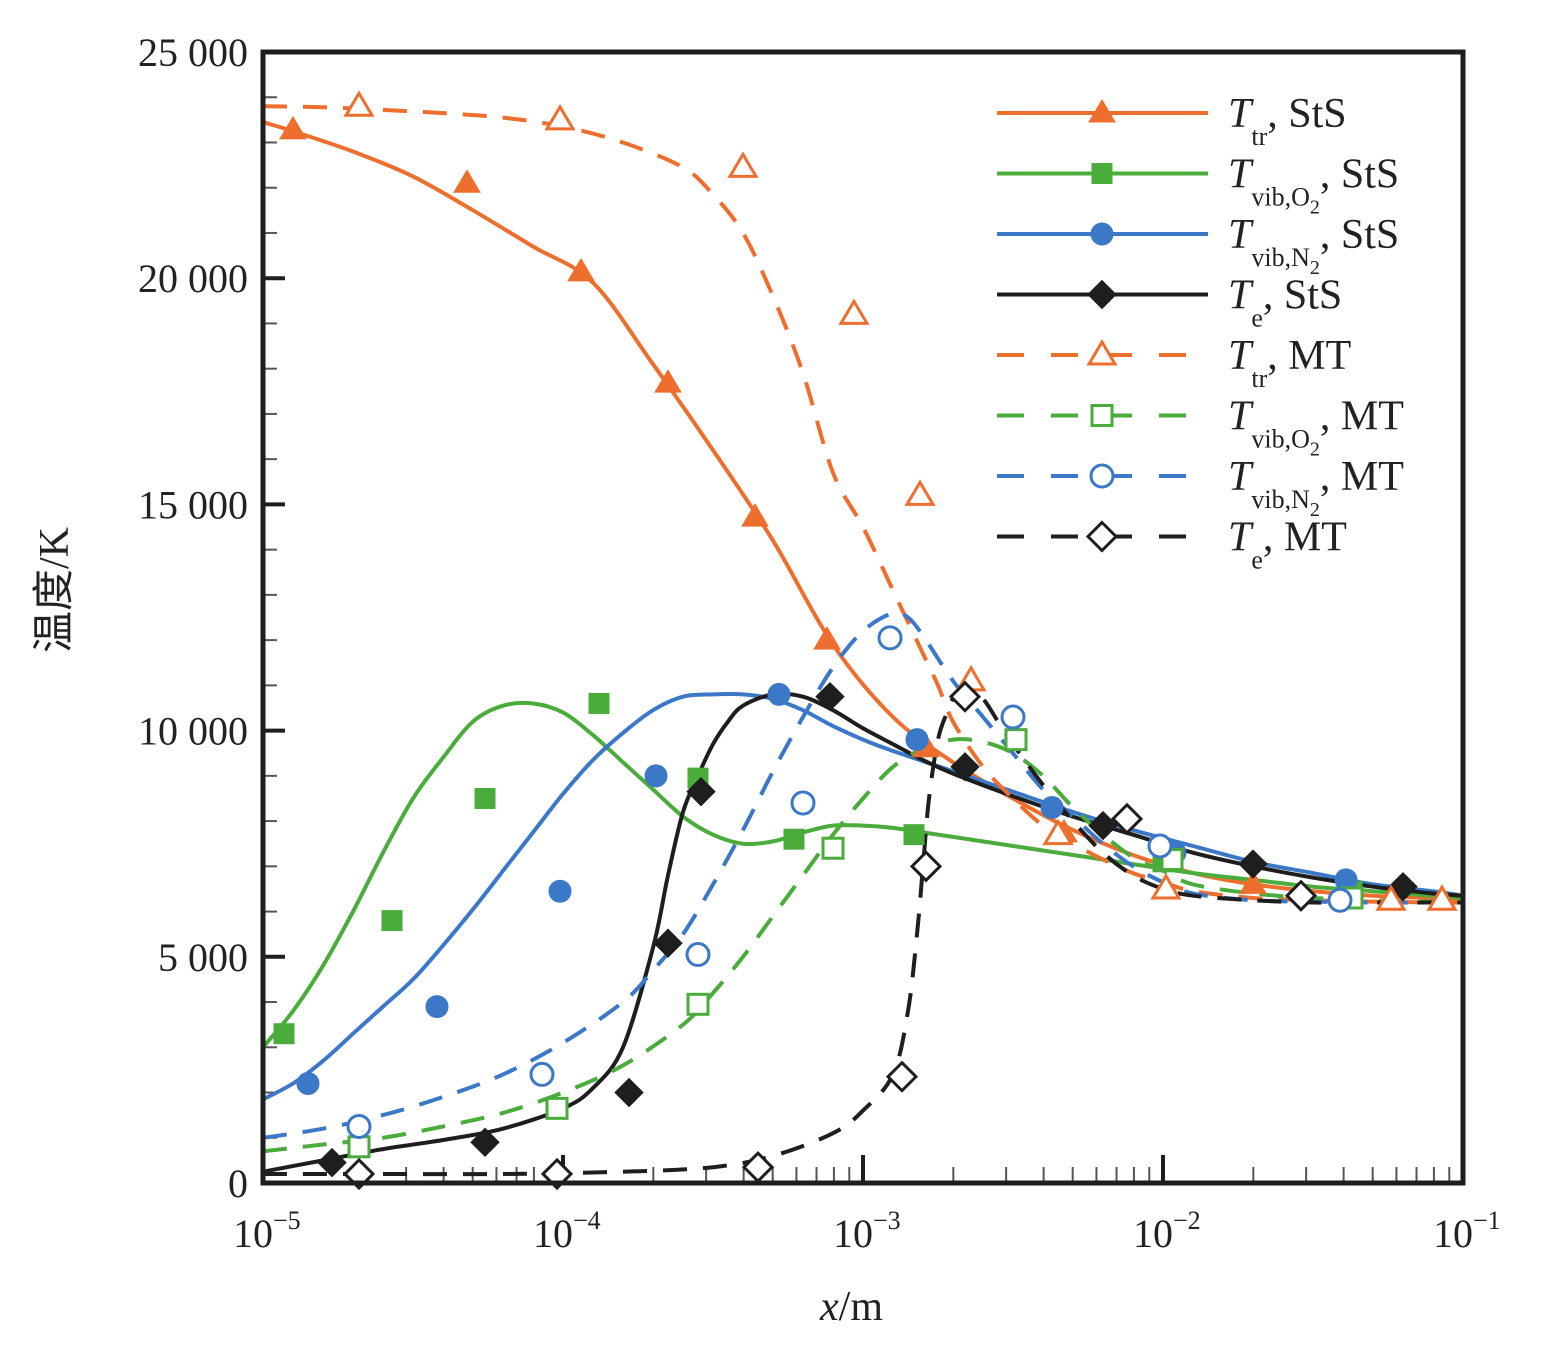 The width and height of the screenshot is (1554, 1358). What do you see at coordinates (1316, 427) in the screenshot?
I see `legend-label: Tvib,O2, MT` at bounding box center [1316, 427].